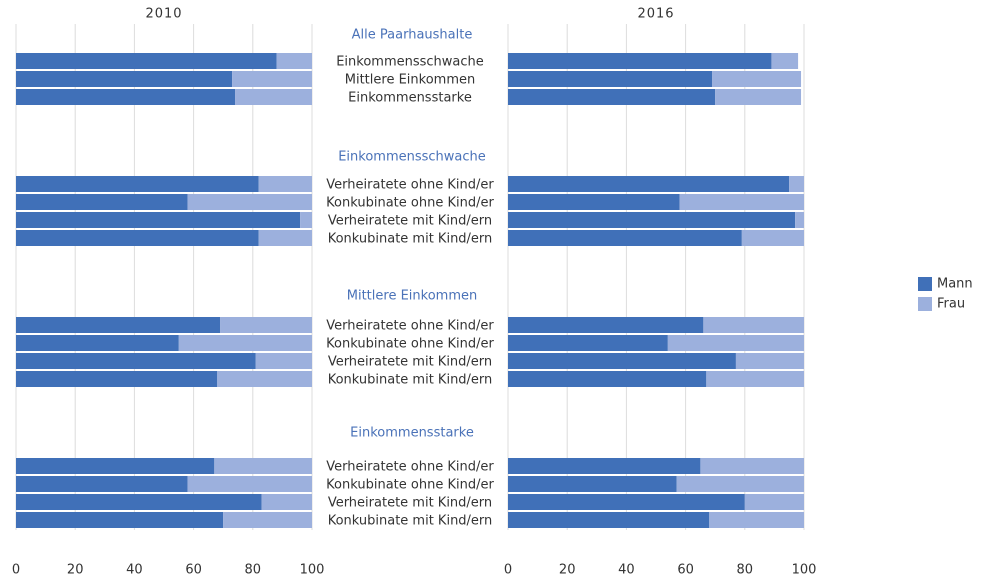  Describe the element at coordinates (410, 80) in the screenshot. I see `category-label: Mittlere Einkommen` at that location.